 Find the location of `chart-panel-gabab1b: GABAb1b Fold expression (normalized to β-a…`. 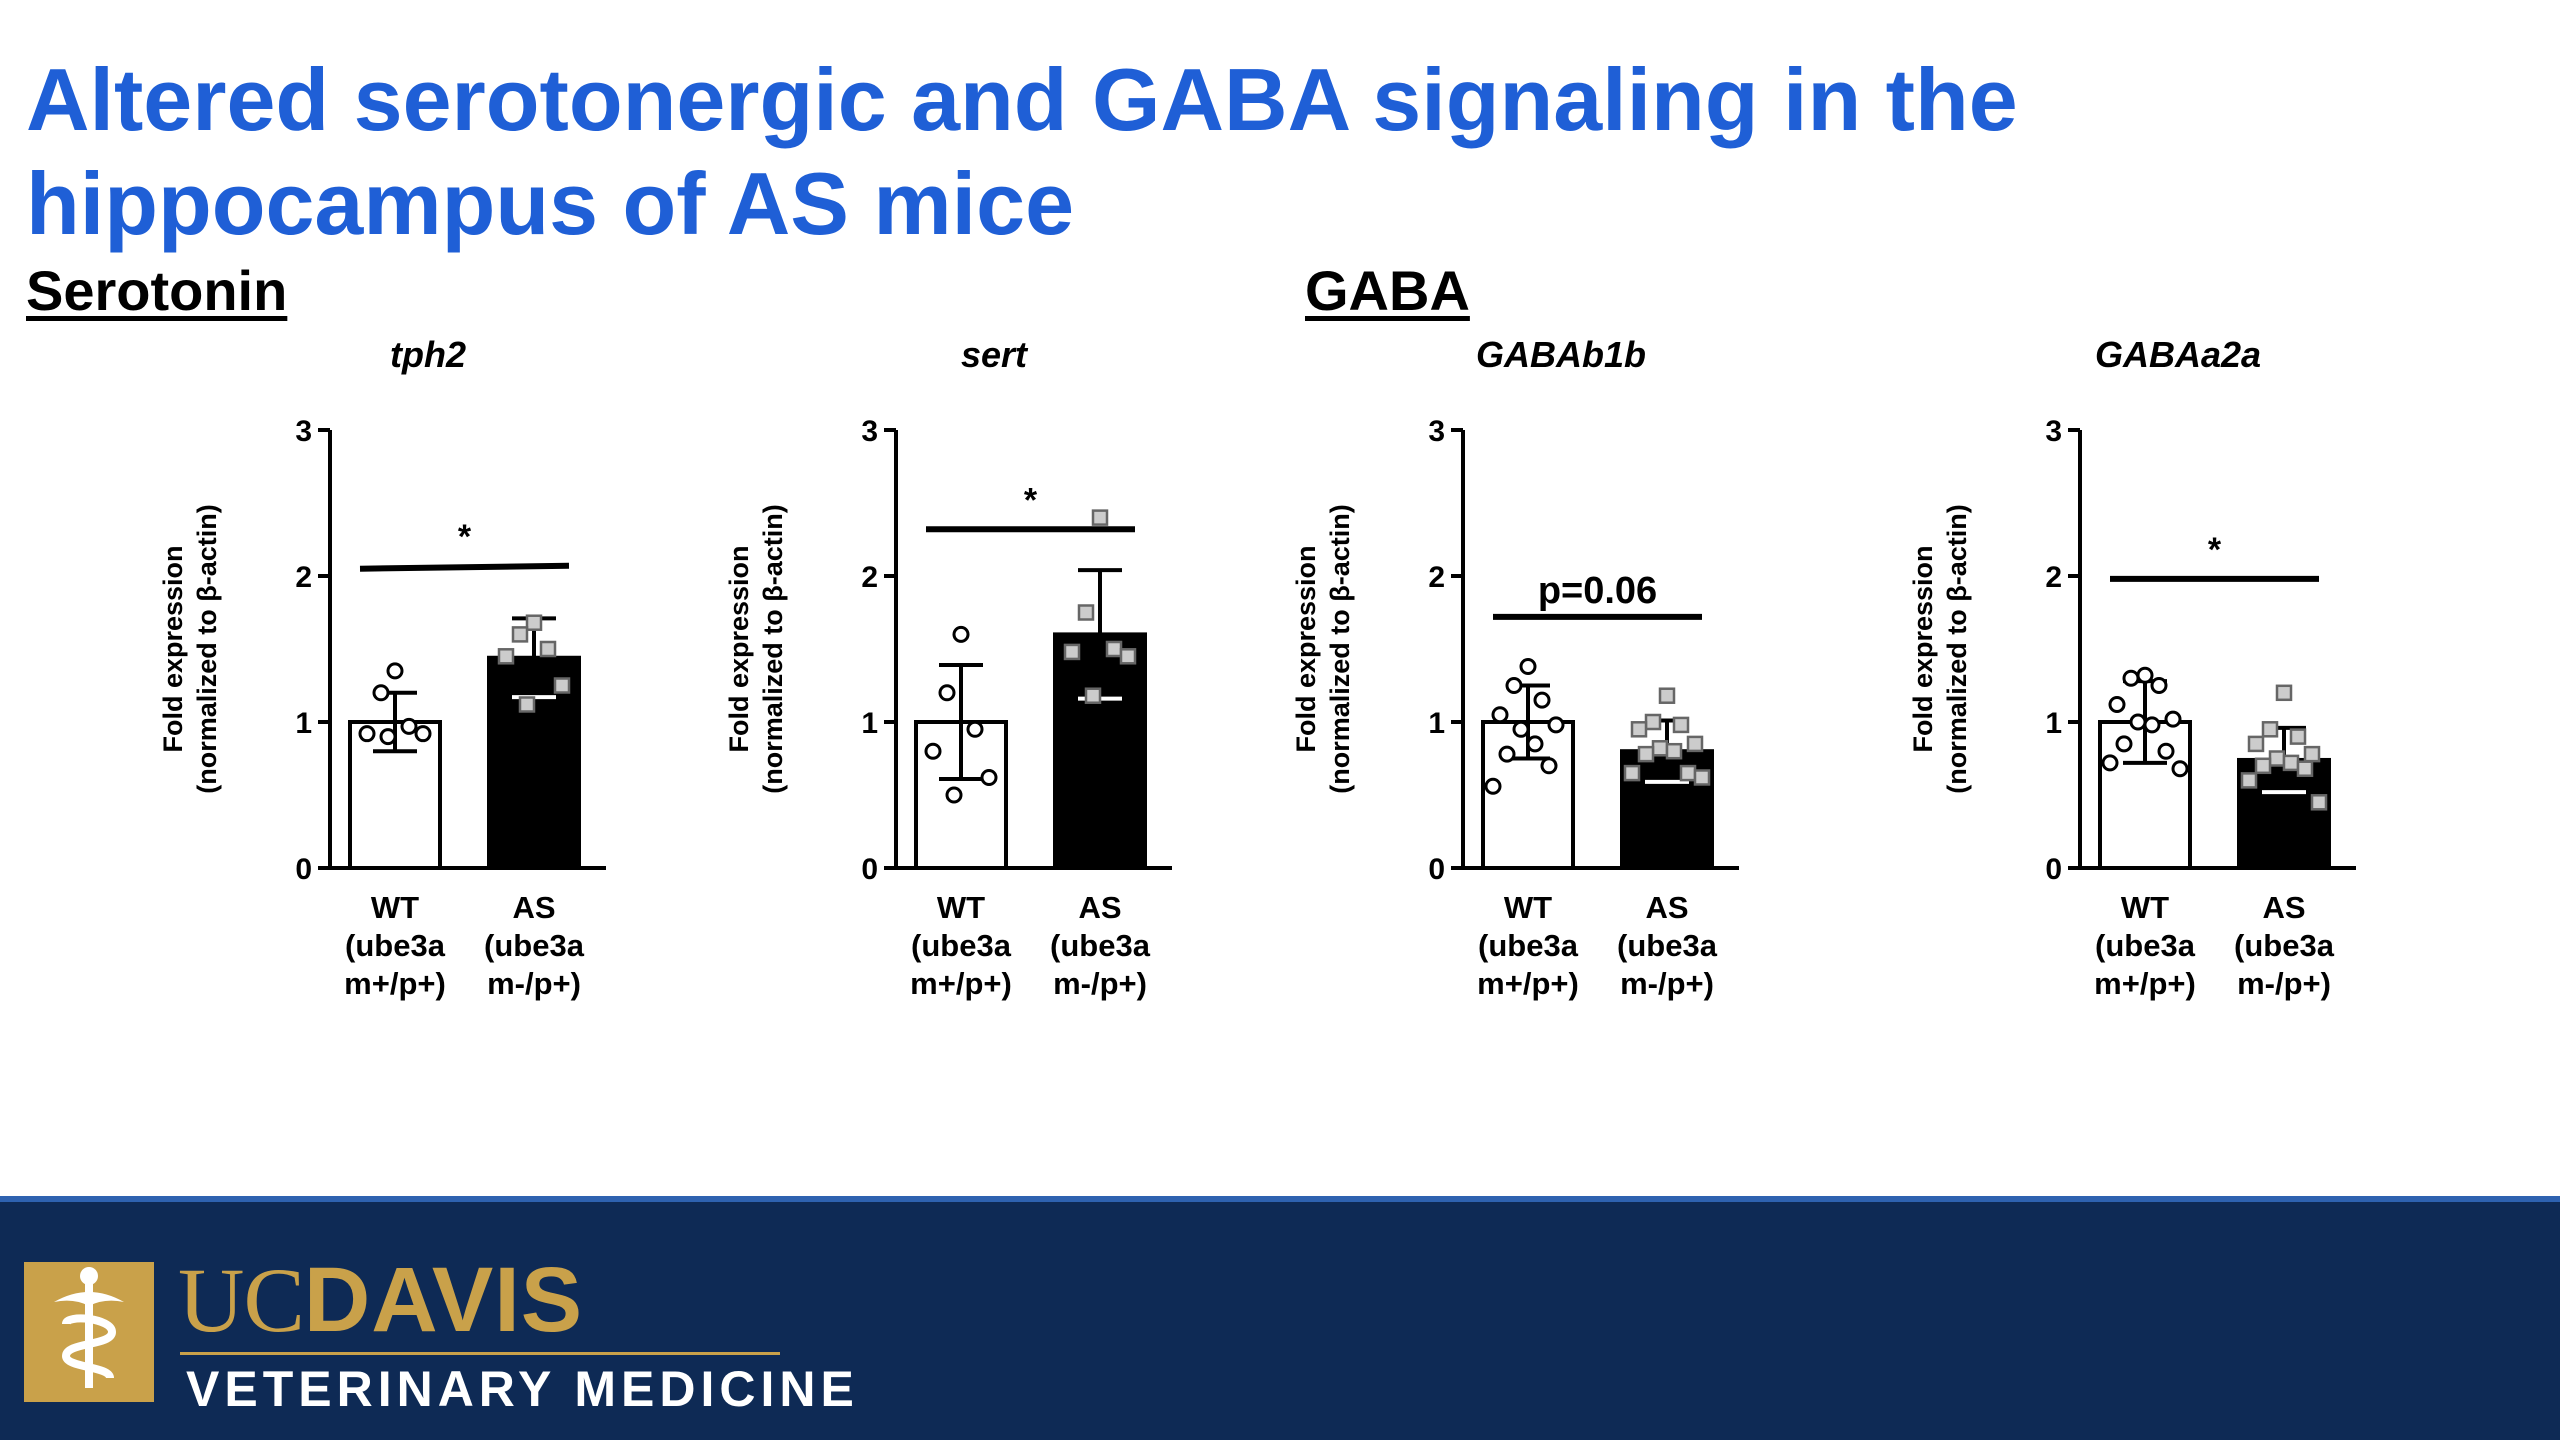

chart-panel-gabab1b: GABAb1b Fold expression (normalized to β-a… is located at coordinates (1553, 670).